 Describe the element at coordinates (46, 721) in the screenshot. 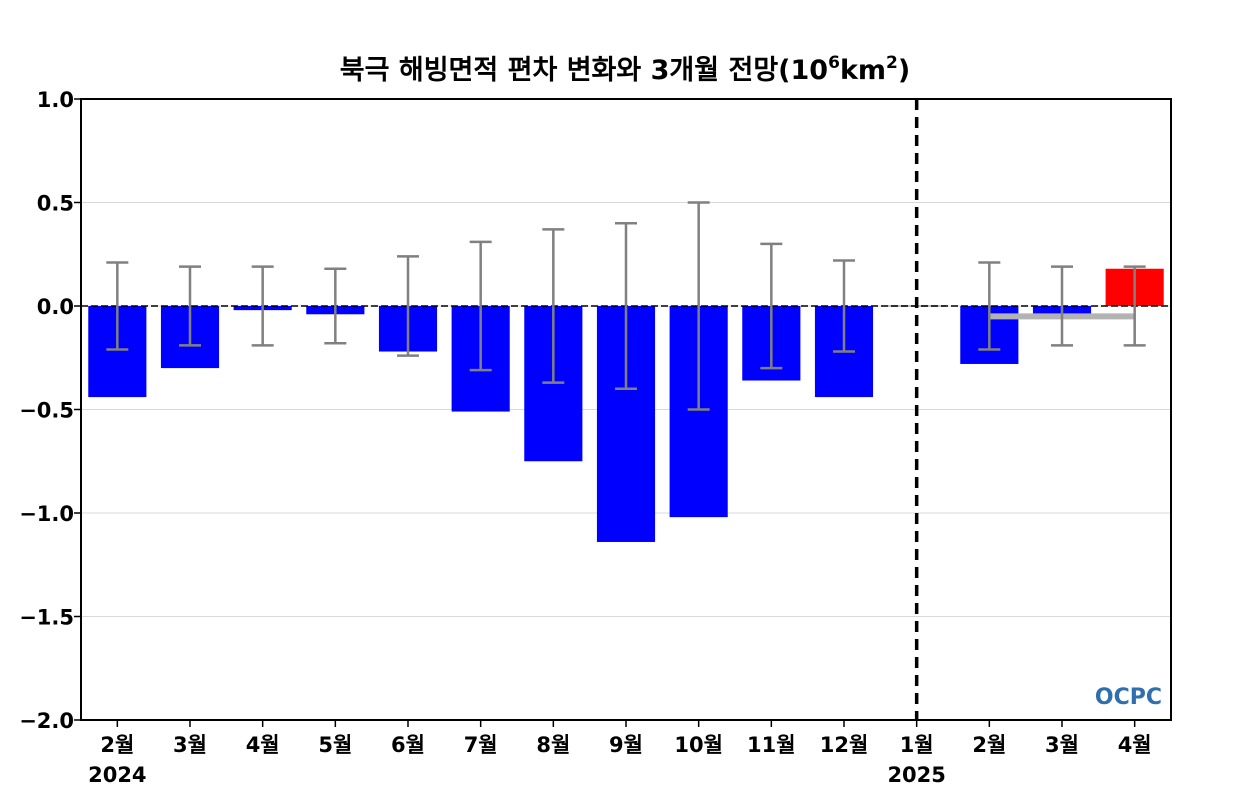

I see `y-tick-label: −2.0` at that location.